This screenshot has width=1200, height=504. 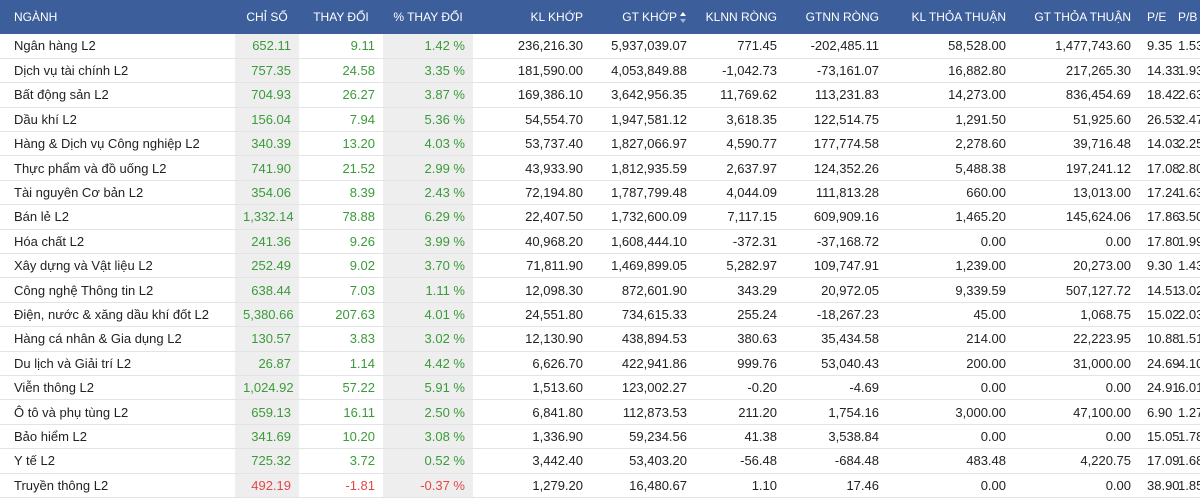 What do you see at coordinates (36, 17) in the screenshot?
I see `header-nganh: NGÀNH` at bounding box center [36, 17].